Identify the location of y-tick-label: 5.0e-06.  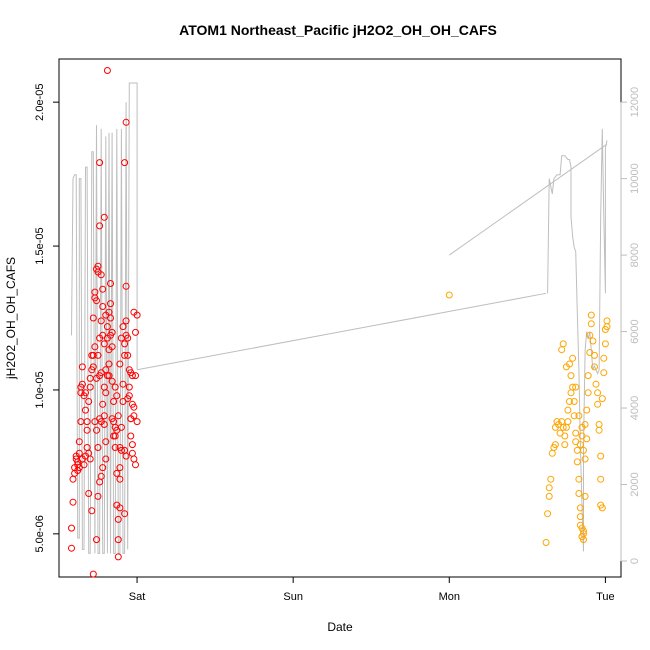
(40, 533).